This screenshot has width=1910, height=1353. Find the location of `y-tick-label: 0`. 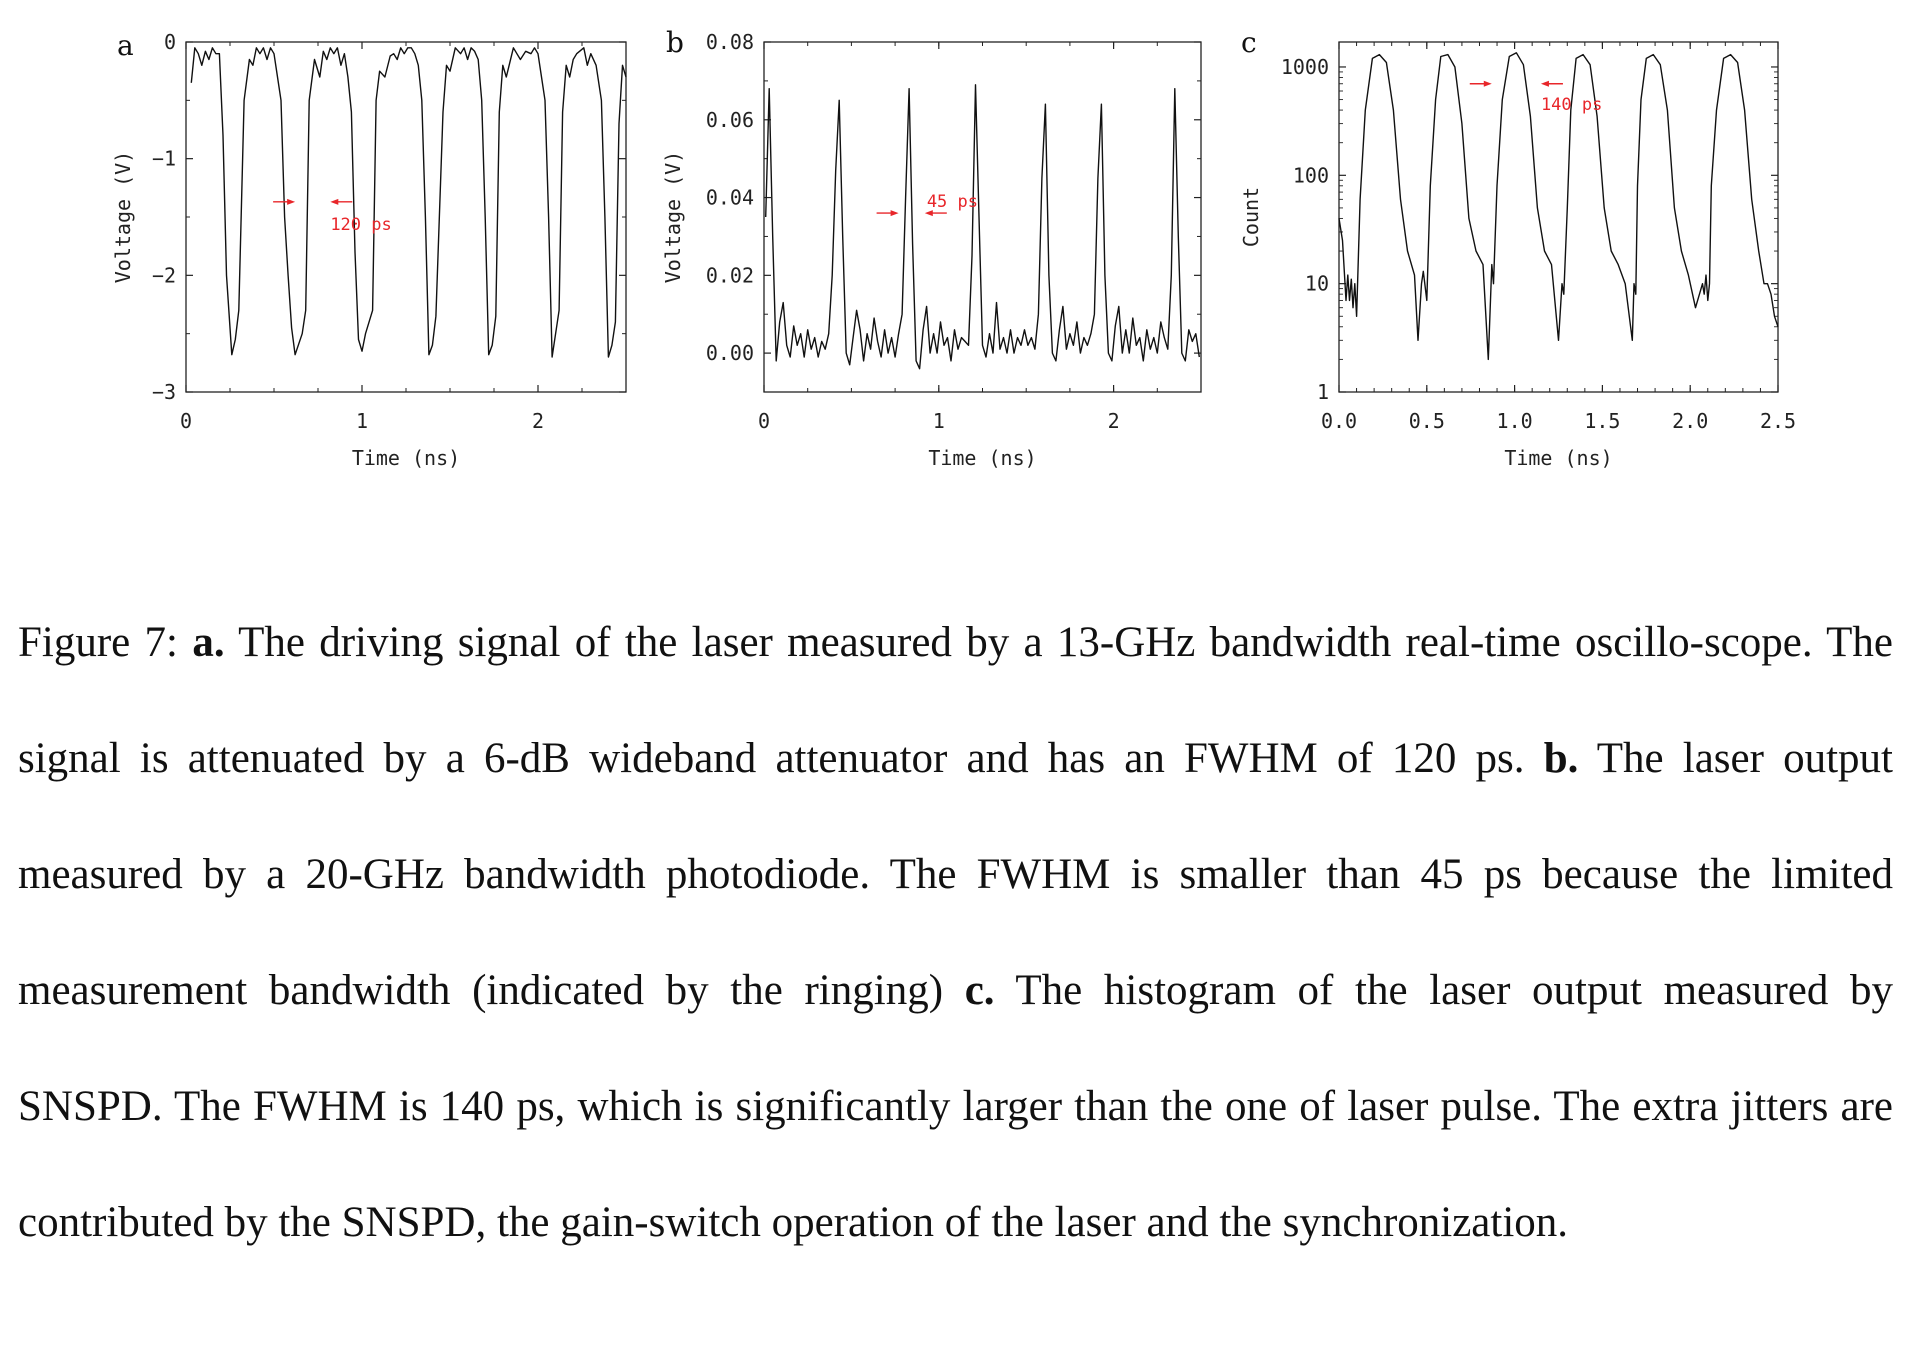

y-tick-label: 0 is located at coordinates (170, 42).